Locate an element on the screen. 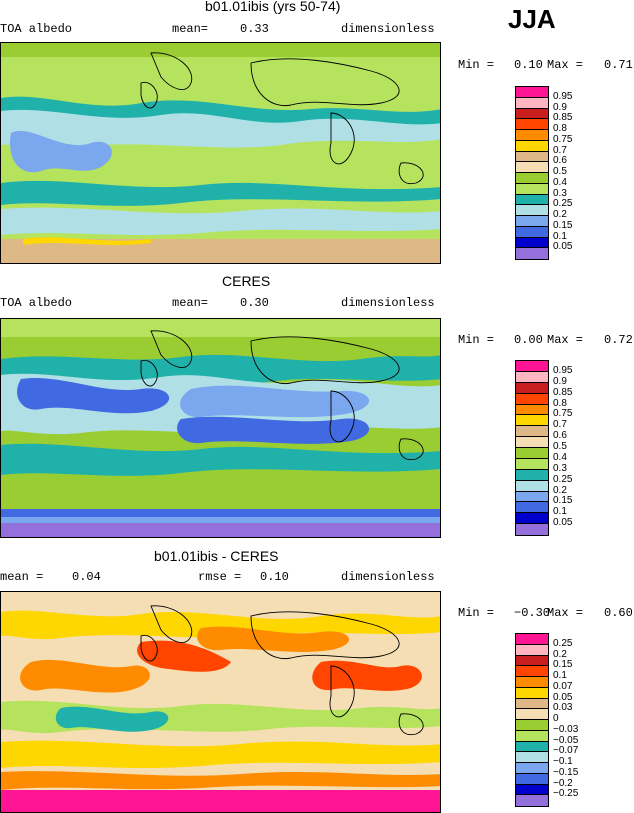  p1-blob-pacific is located at coordinates (61, 151).